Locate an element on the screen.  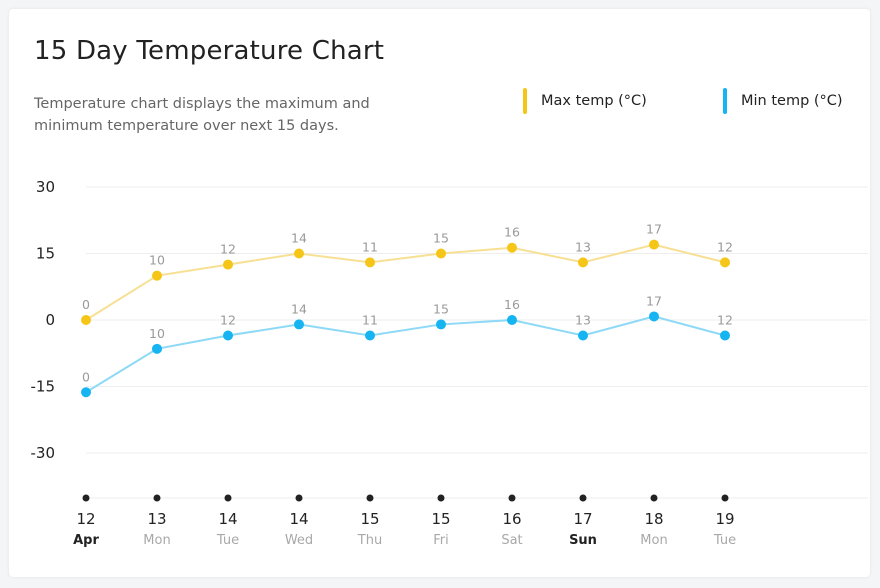
x-tick-date: 13 is located at coordinates (156, 519).